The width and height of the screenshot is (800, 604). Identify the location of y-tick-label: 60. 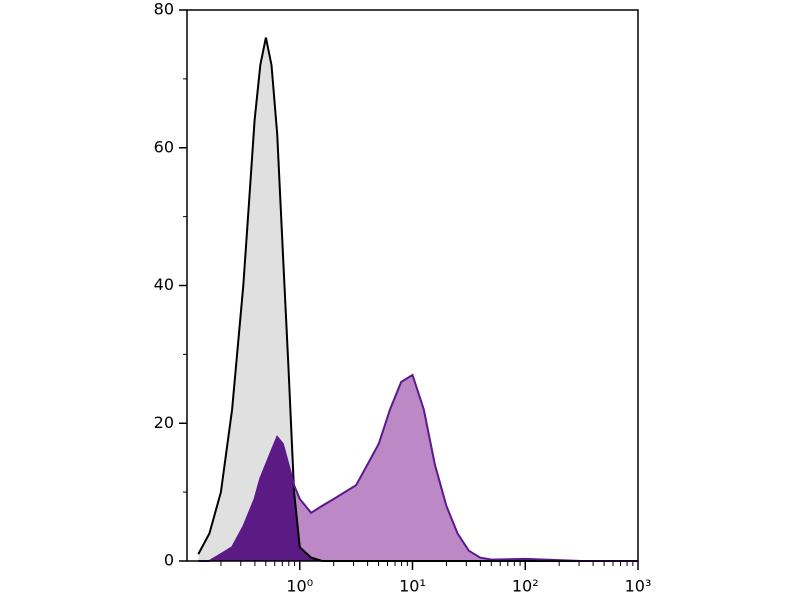
(164, 146).